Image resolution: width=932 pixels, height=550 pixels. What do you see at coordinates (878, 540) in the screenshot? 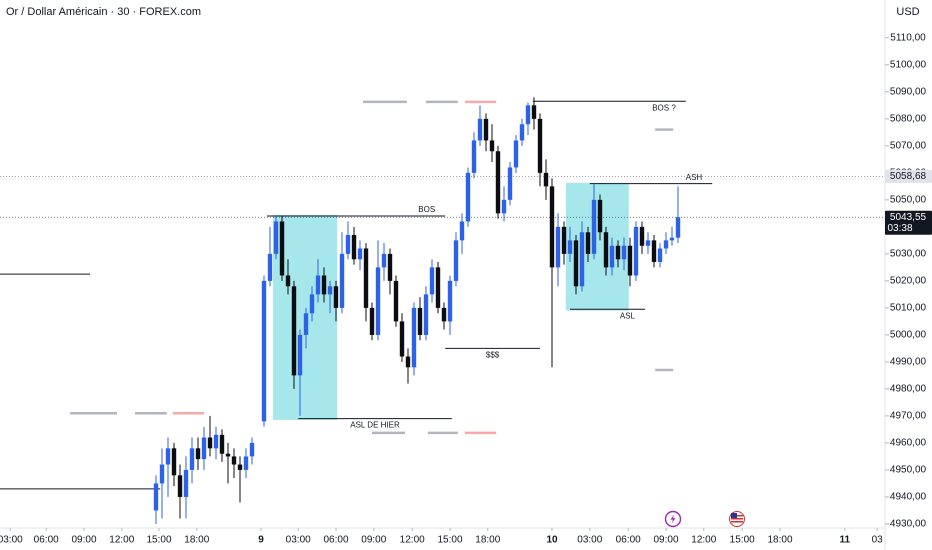
I see `x-tick-label: 03` at bounding box center [878, 540].